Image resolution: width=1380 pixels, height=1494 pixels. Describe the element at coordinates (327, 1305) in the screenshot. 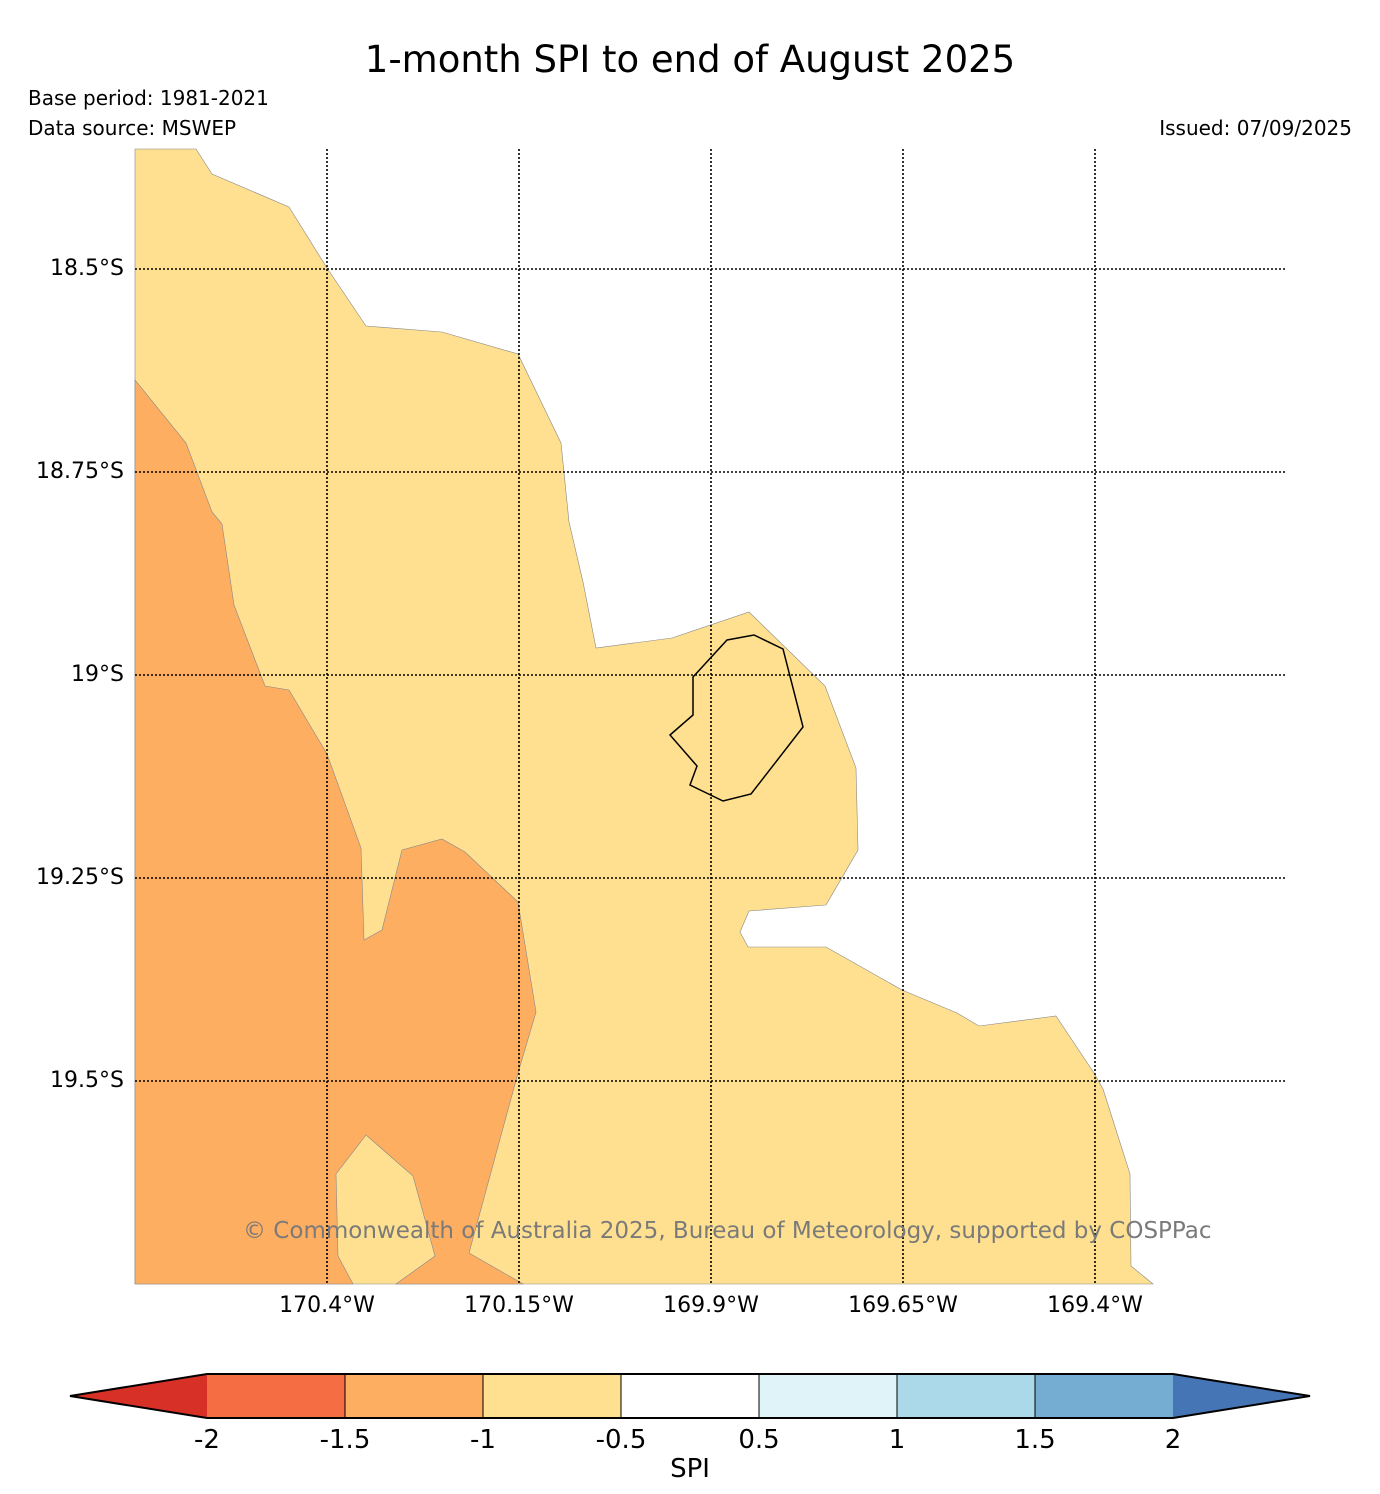

I see `lon-label: 170.4°W` at that location.